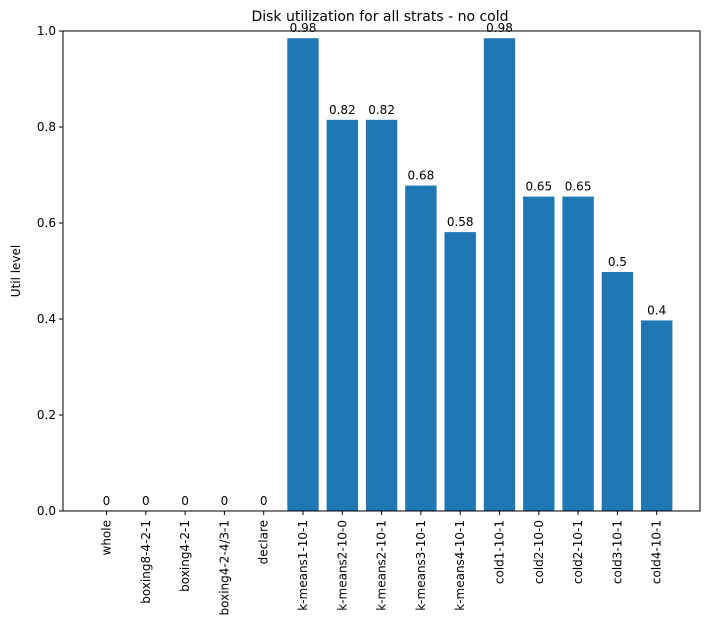 The height and width of the screenshot is (640, 711). Describe the element at coordinates (46, 415) in the screenshot. I see `y-tick-label-1: 0.2` at that location.